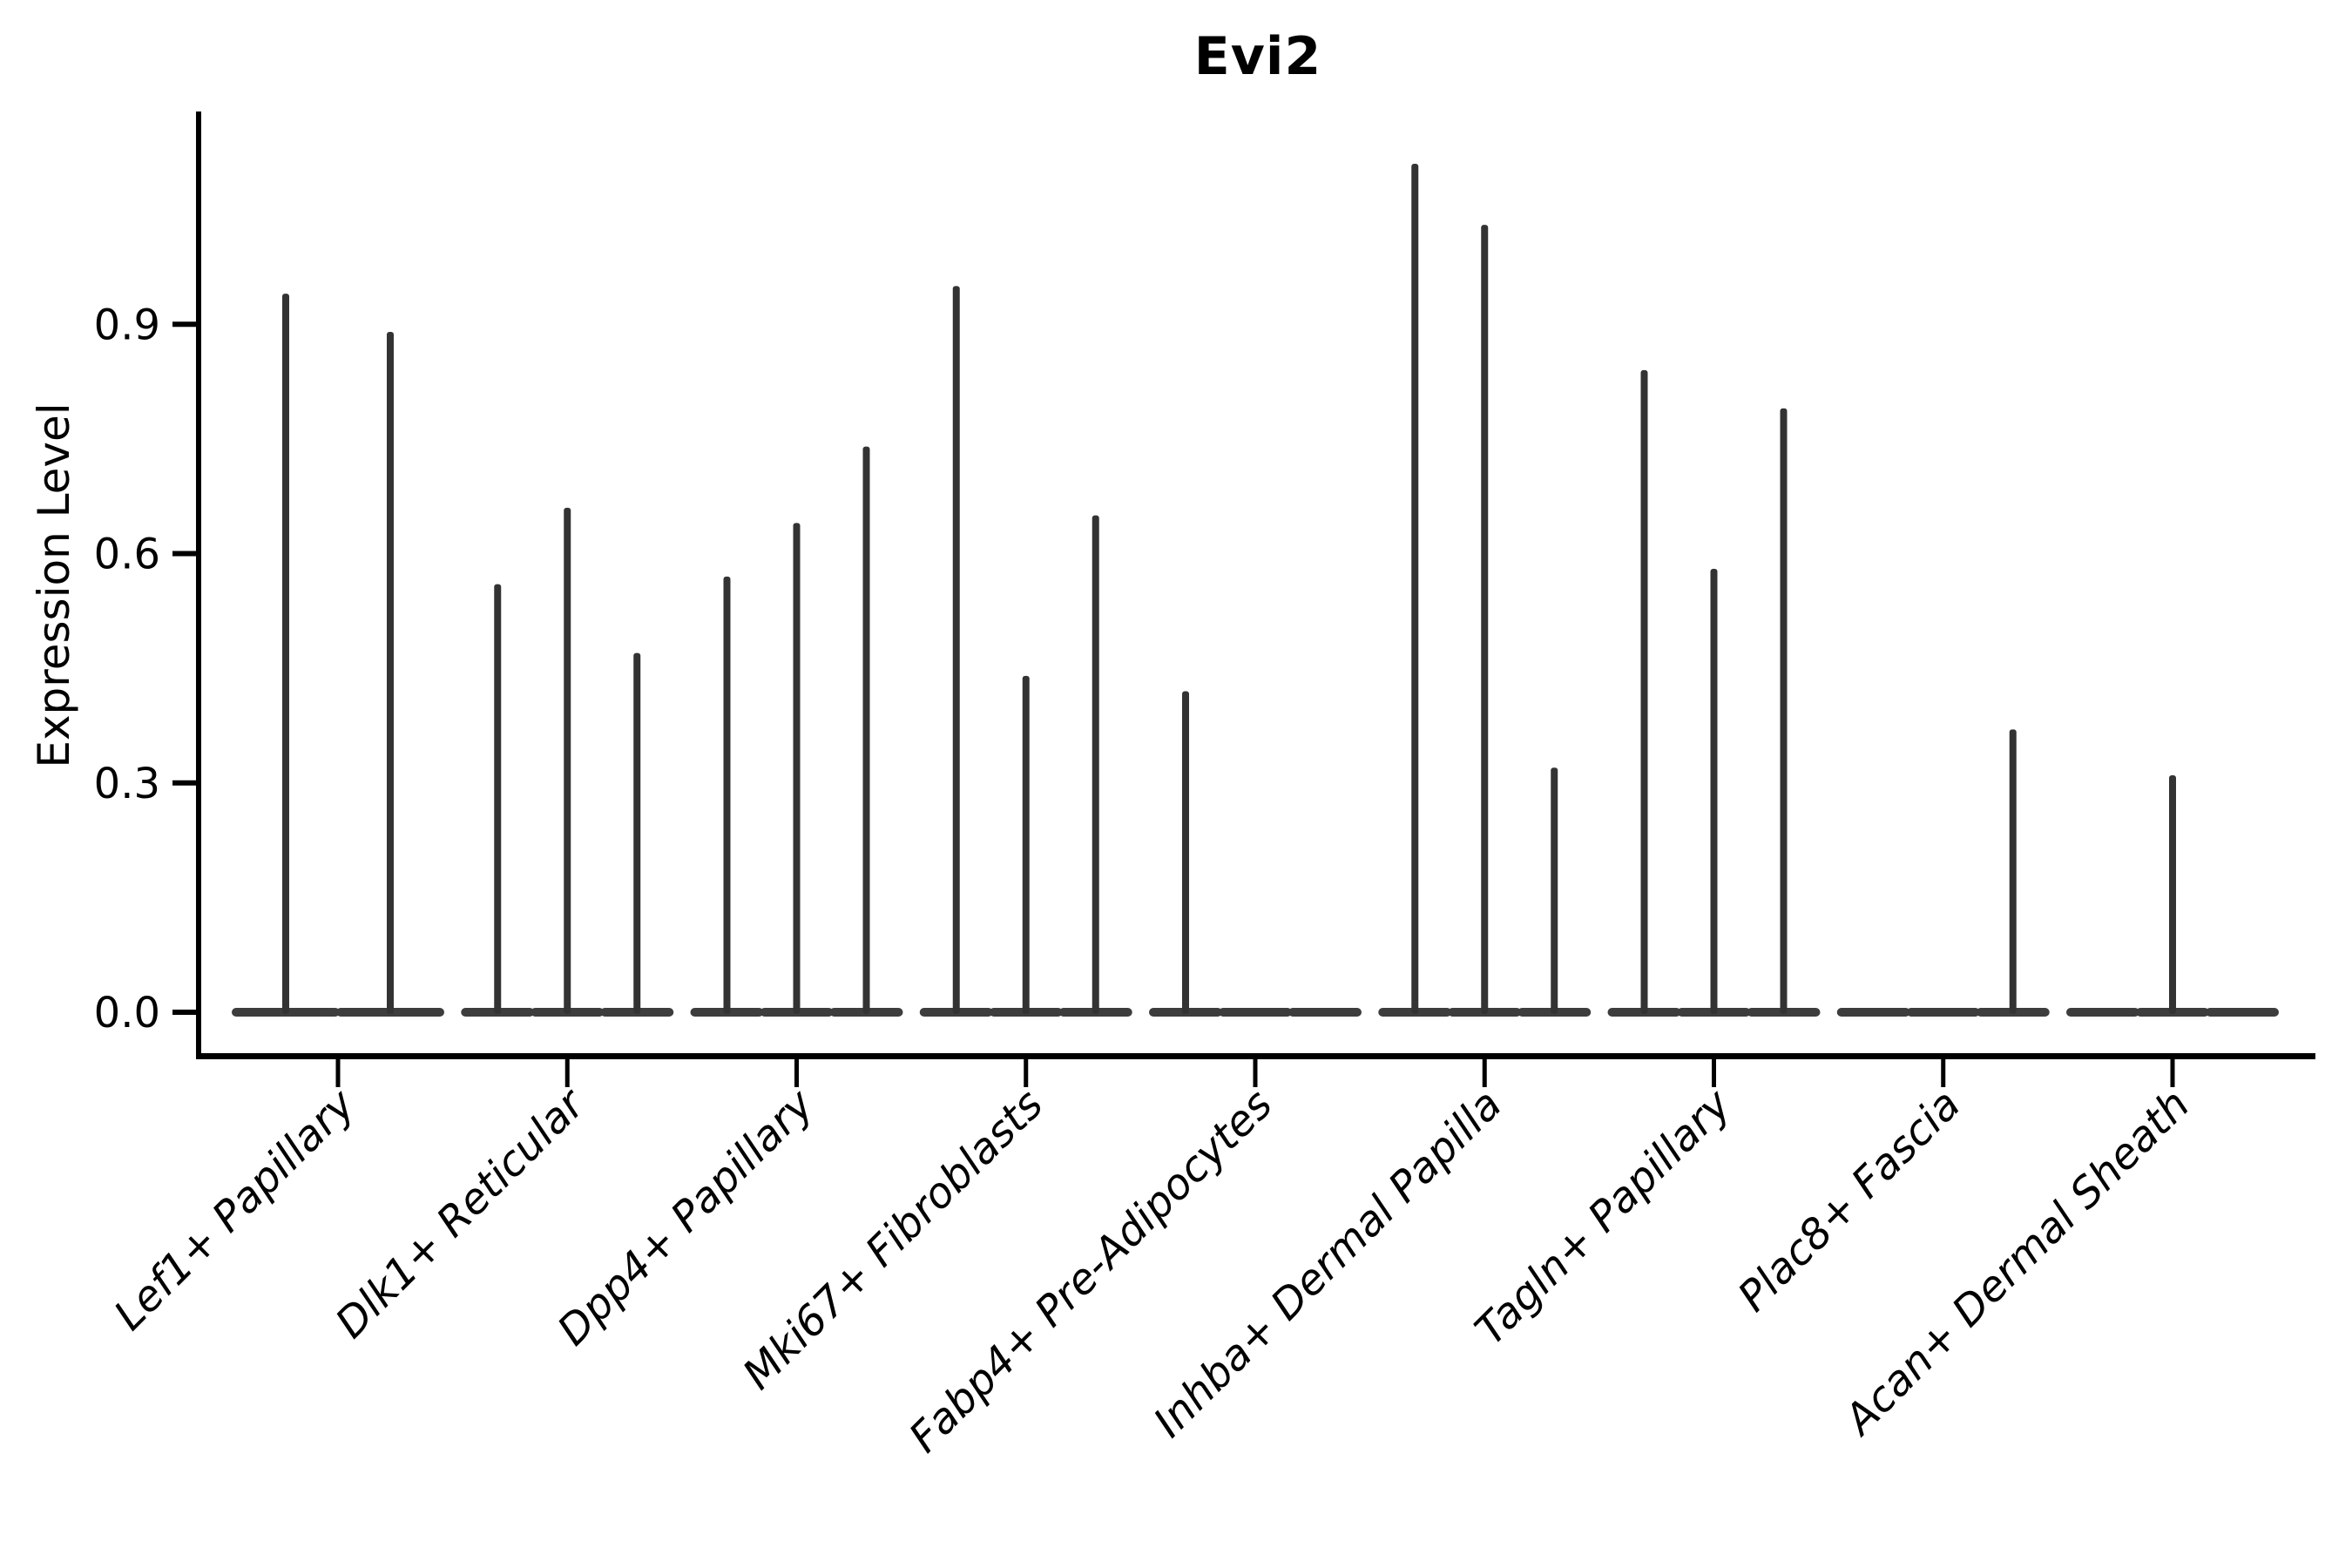 This screenshot has width=2352, height=1568. I want to click on x-tick-label: Dpp4+ Papillary, so click(685, 1217).